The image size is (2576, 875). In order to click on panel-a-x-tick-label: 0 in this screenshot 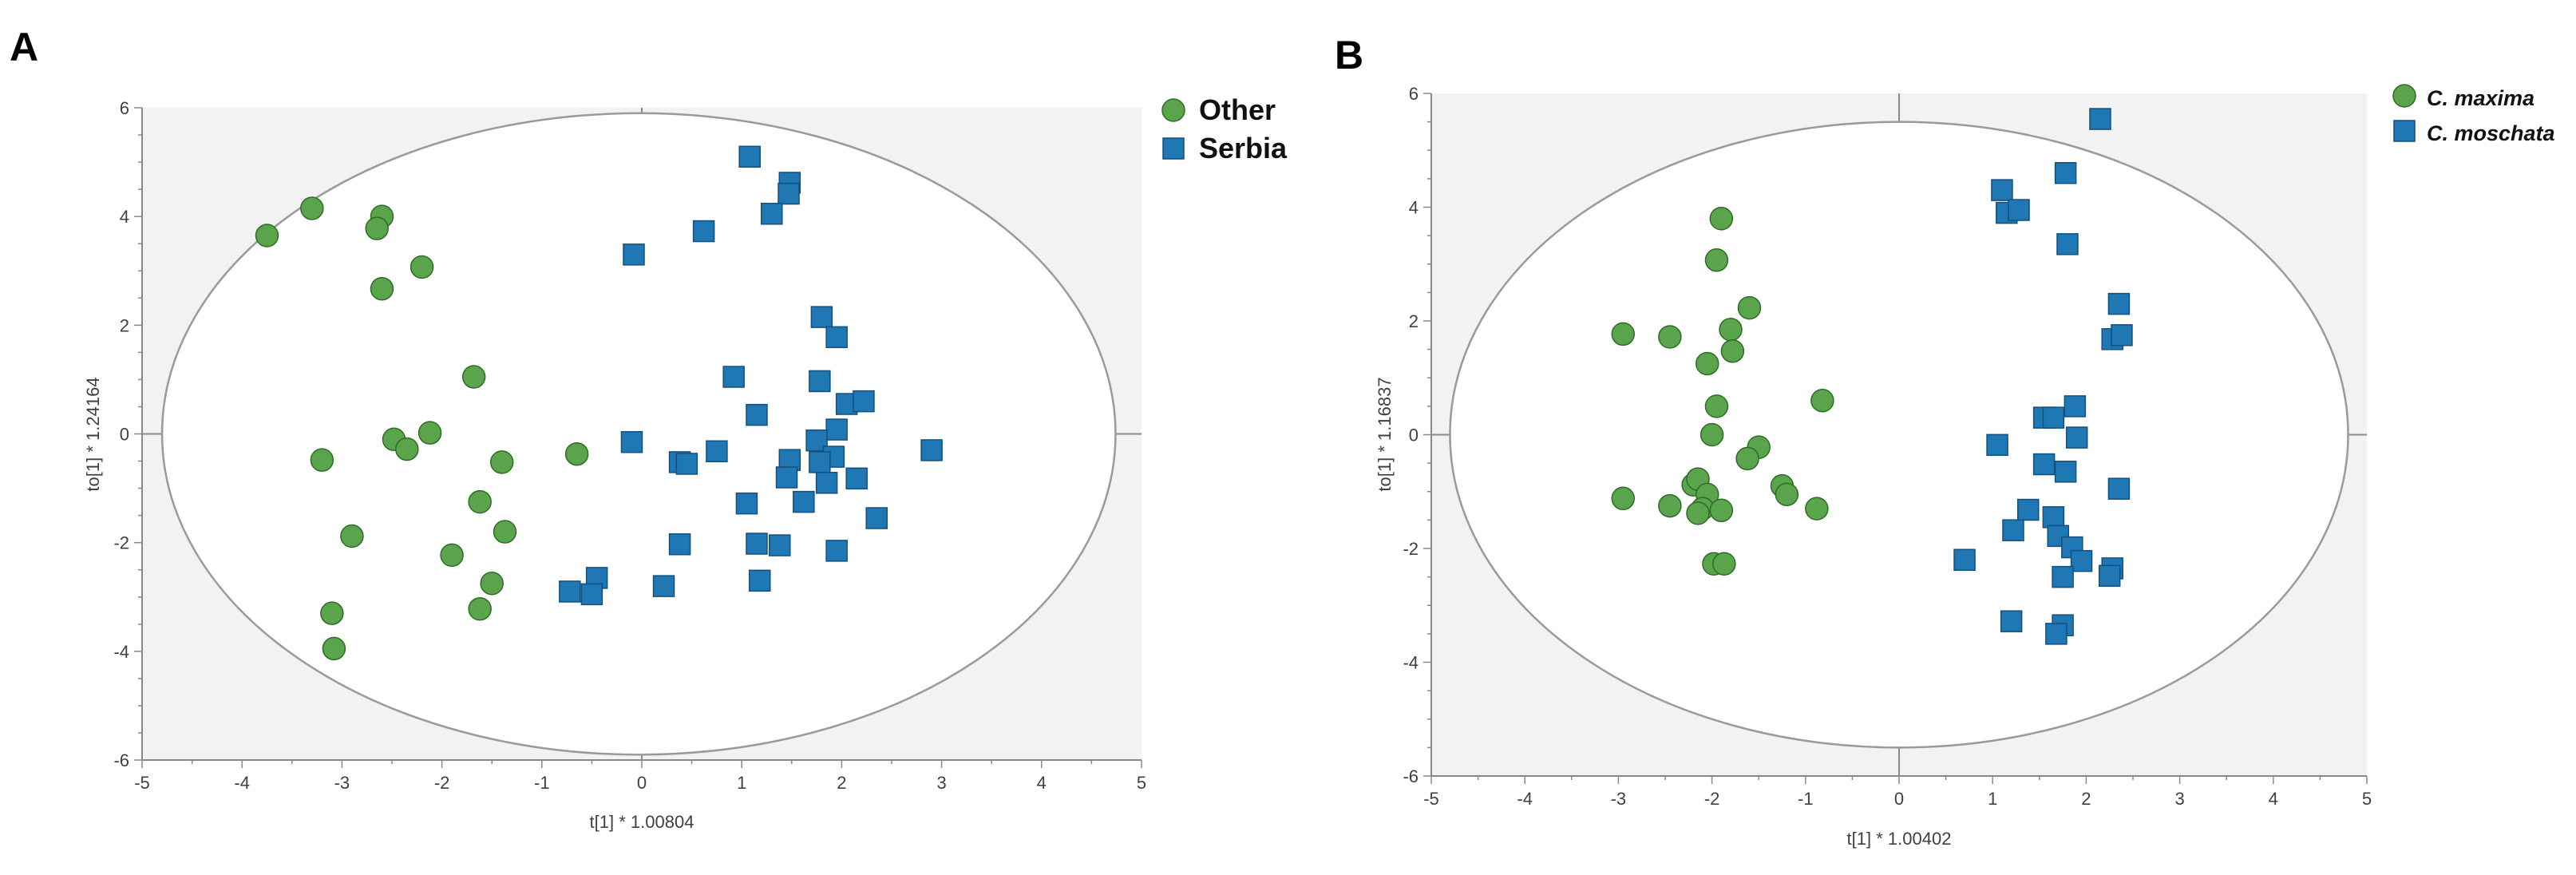, I will do `click(642, 783)`.